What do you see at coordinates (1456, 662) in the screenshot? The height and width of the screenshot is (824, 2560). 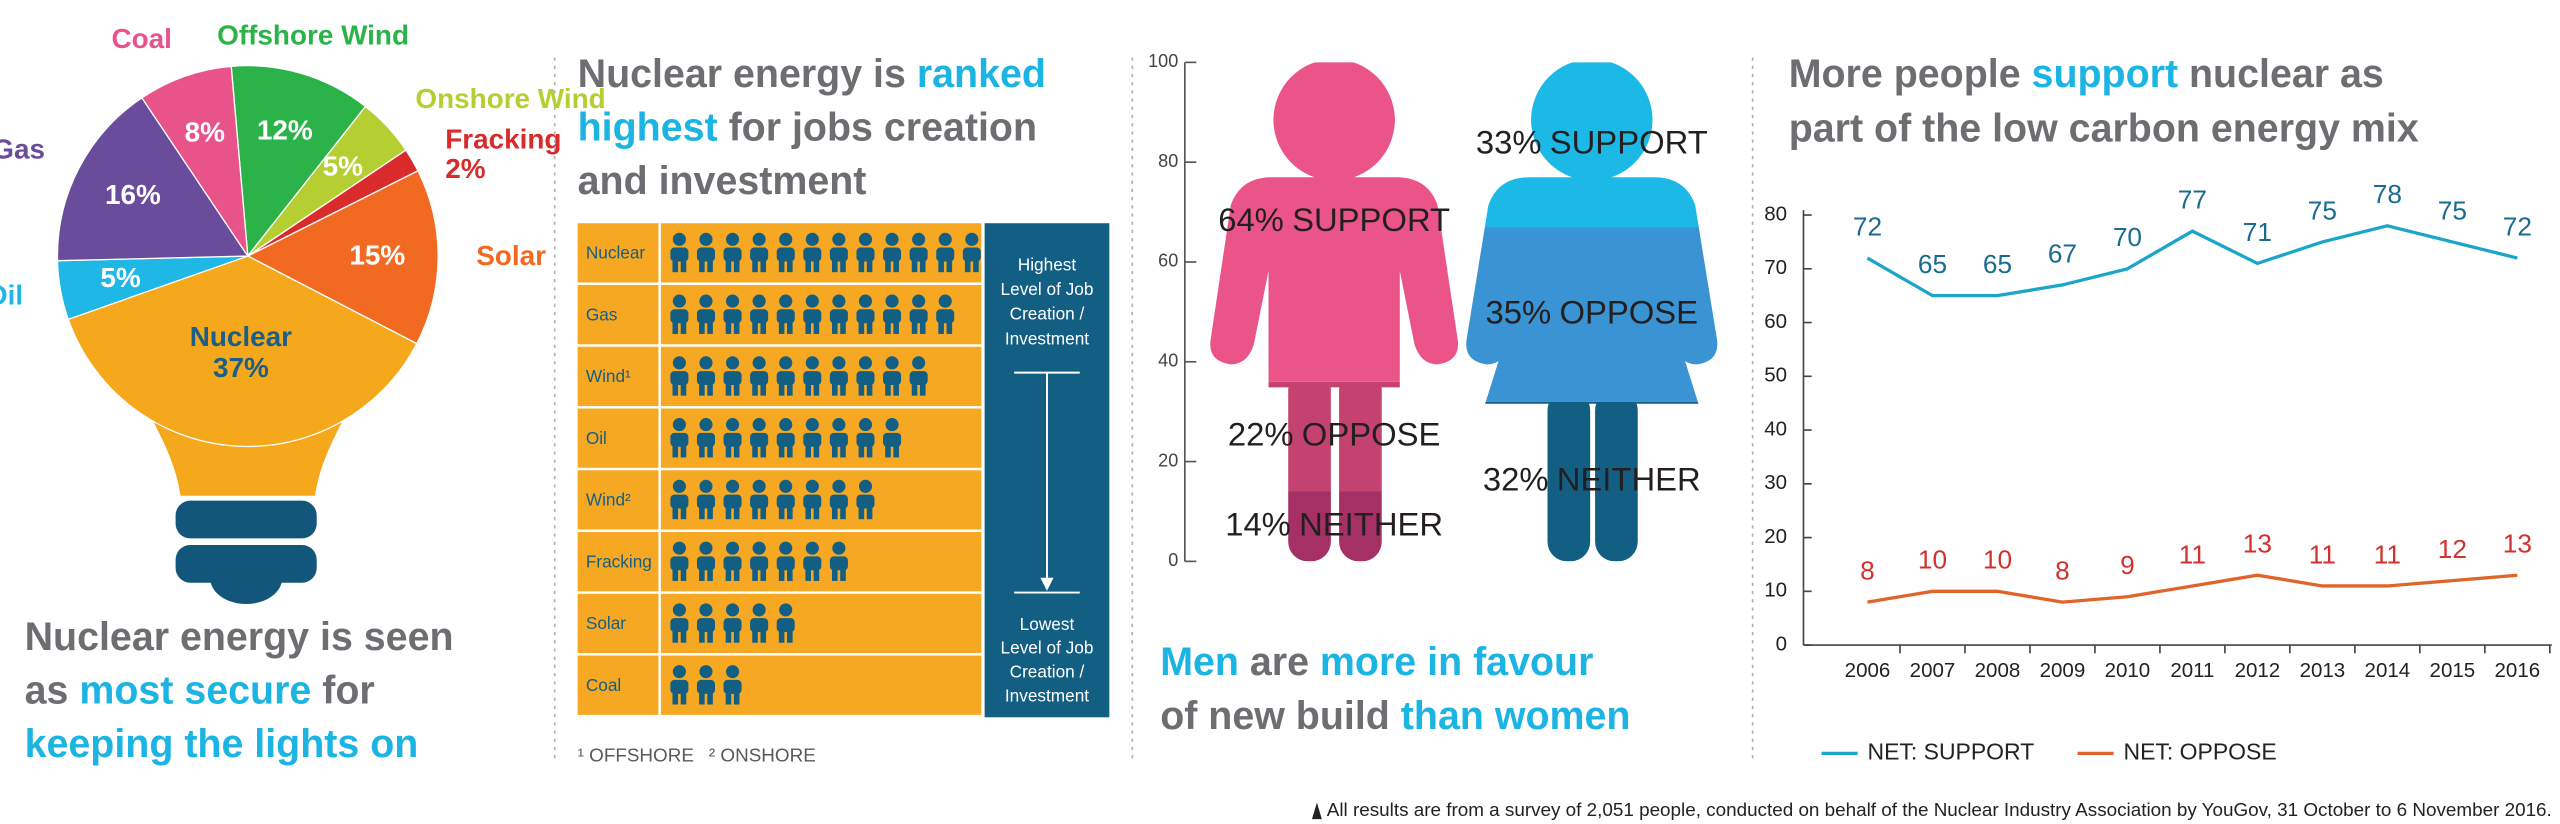 I see `headline-segment: more in favour` at bounding box center [1456, 662].